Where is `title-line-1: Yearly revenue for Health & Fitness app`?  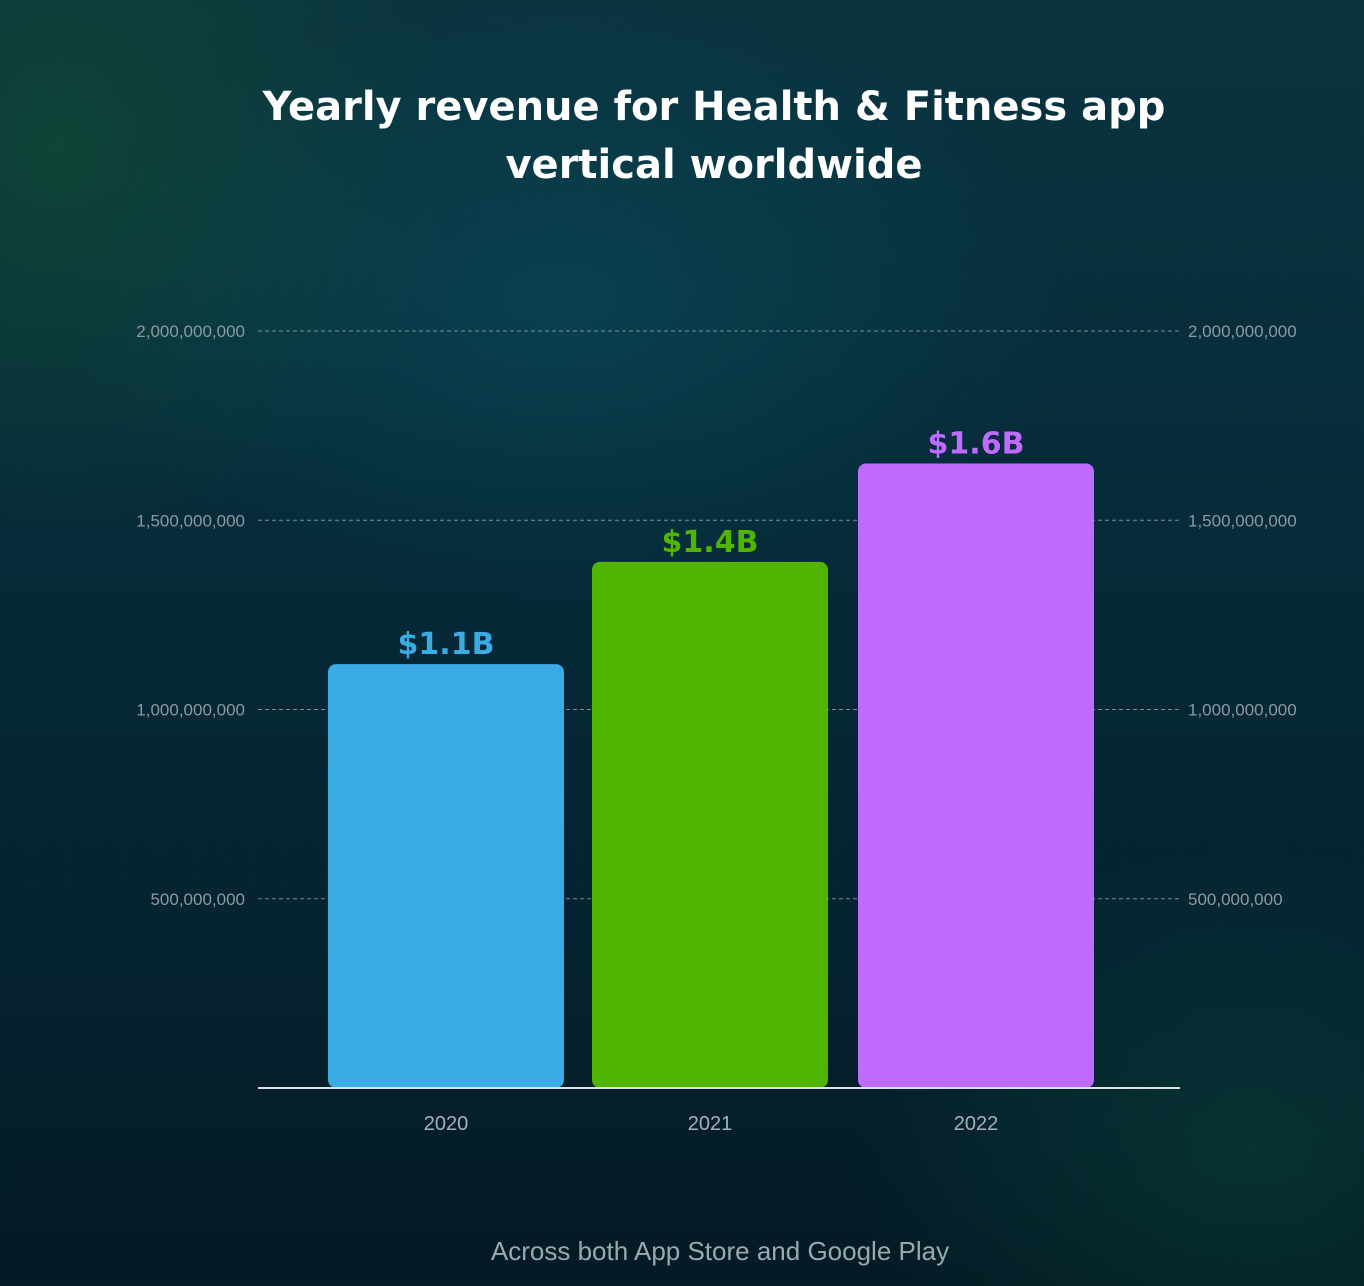 title-line-1: Yearly revenue for Health & Fitness app is located at coordinates (714, 107).